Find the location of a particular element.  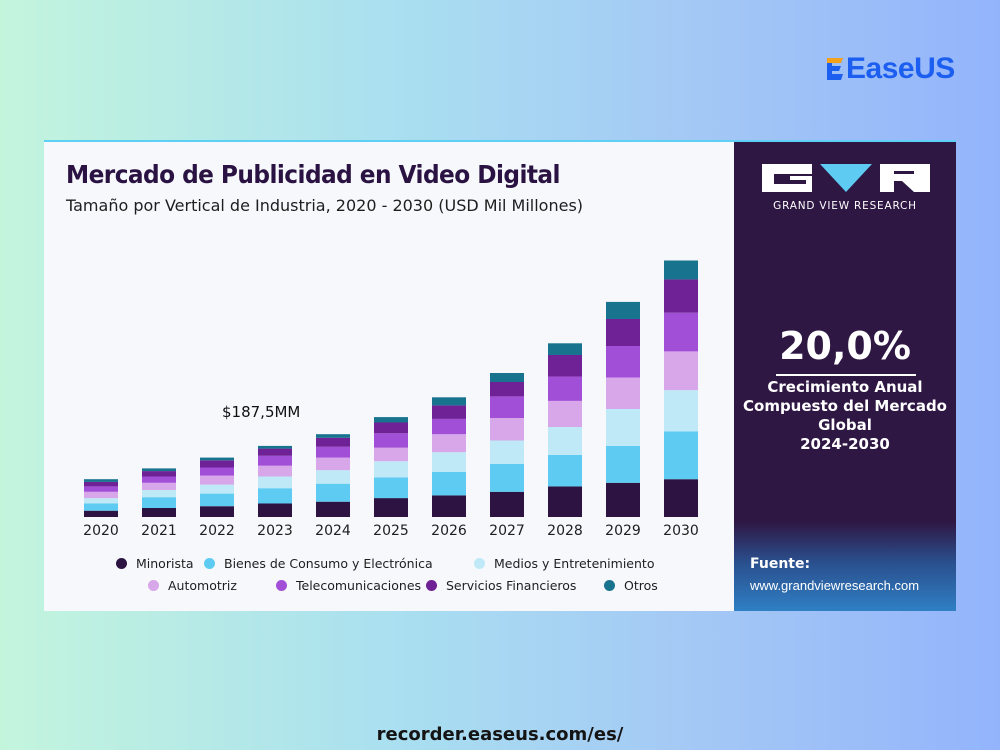

x-tick-label: 2023 is located at coordinates (275, 531).